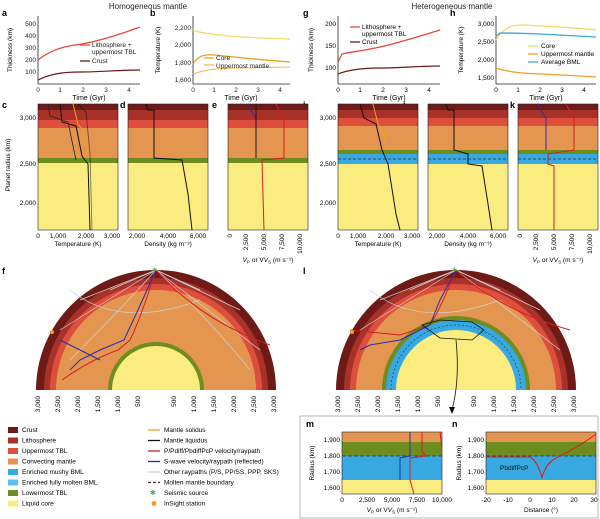 This screenshot has height=519, width=600. What do you see at coordinates (185, 430) in the screenshot?
I see `legend-label-solidus: Mantle solidus` at bounding box center [185, 430].